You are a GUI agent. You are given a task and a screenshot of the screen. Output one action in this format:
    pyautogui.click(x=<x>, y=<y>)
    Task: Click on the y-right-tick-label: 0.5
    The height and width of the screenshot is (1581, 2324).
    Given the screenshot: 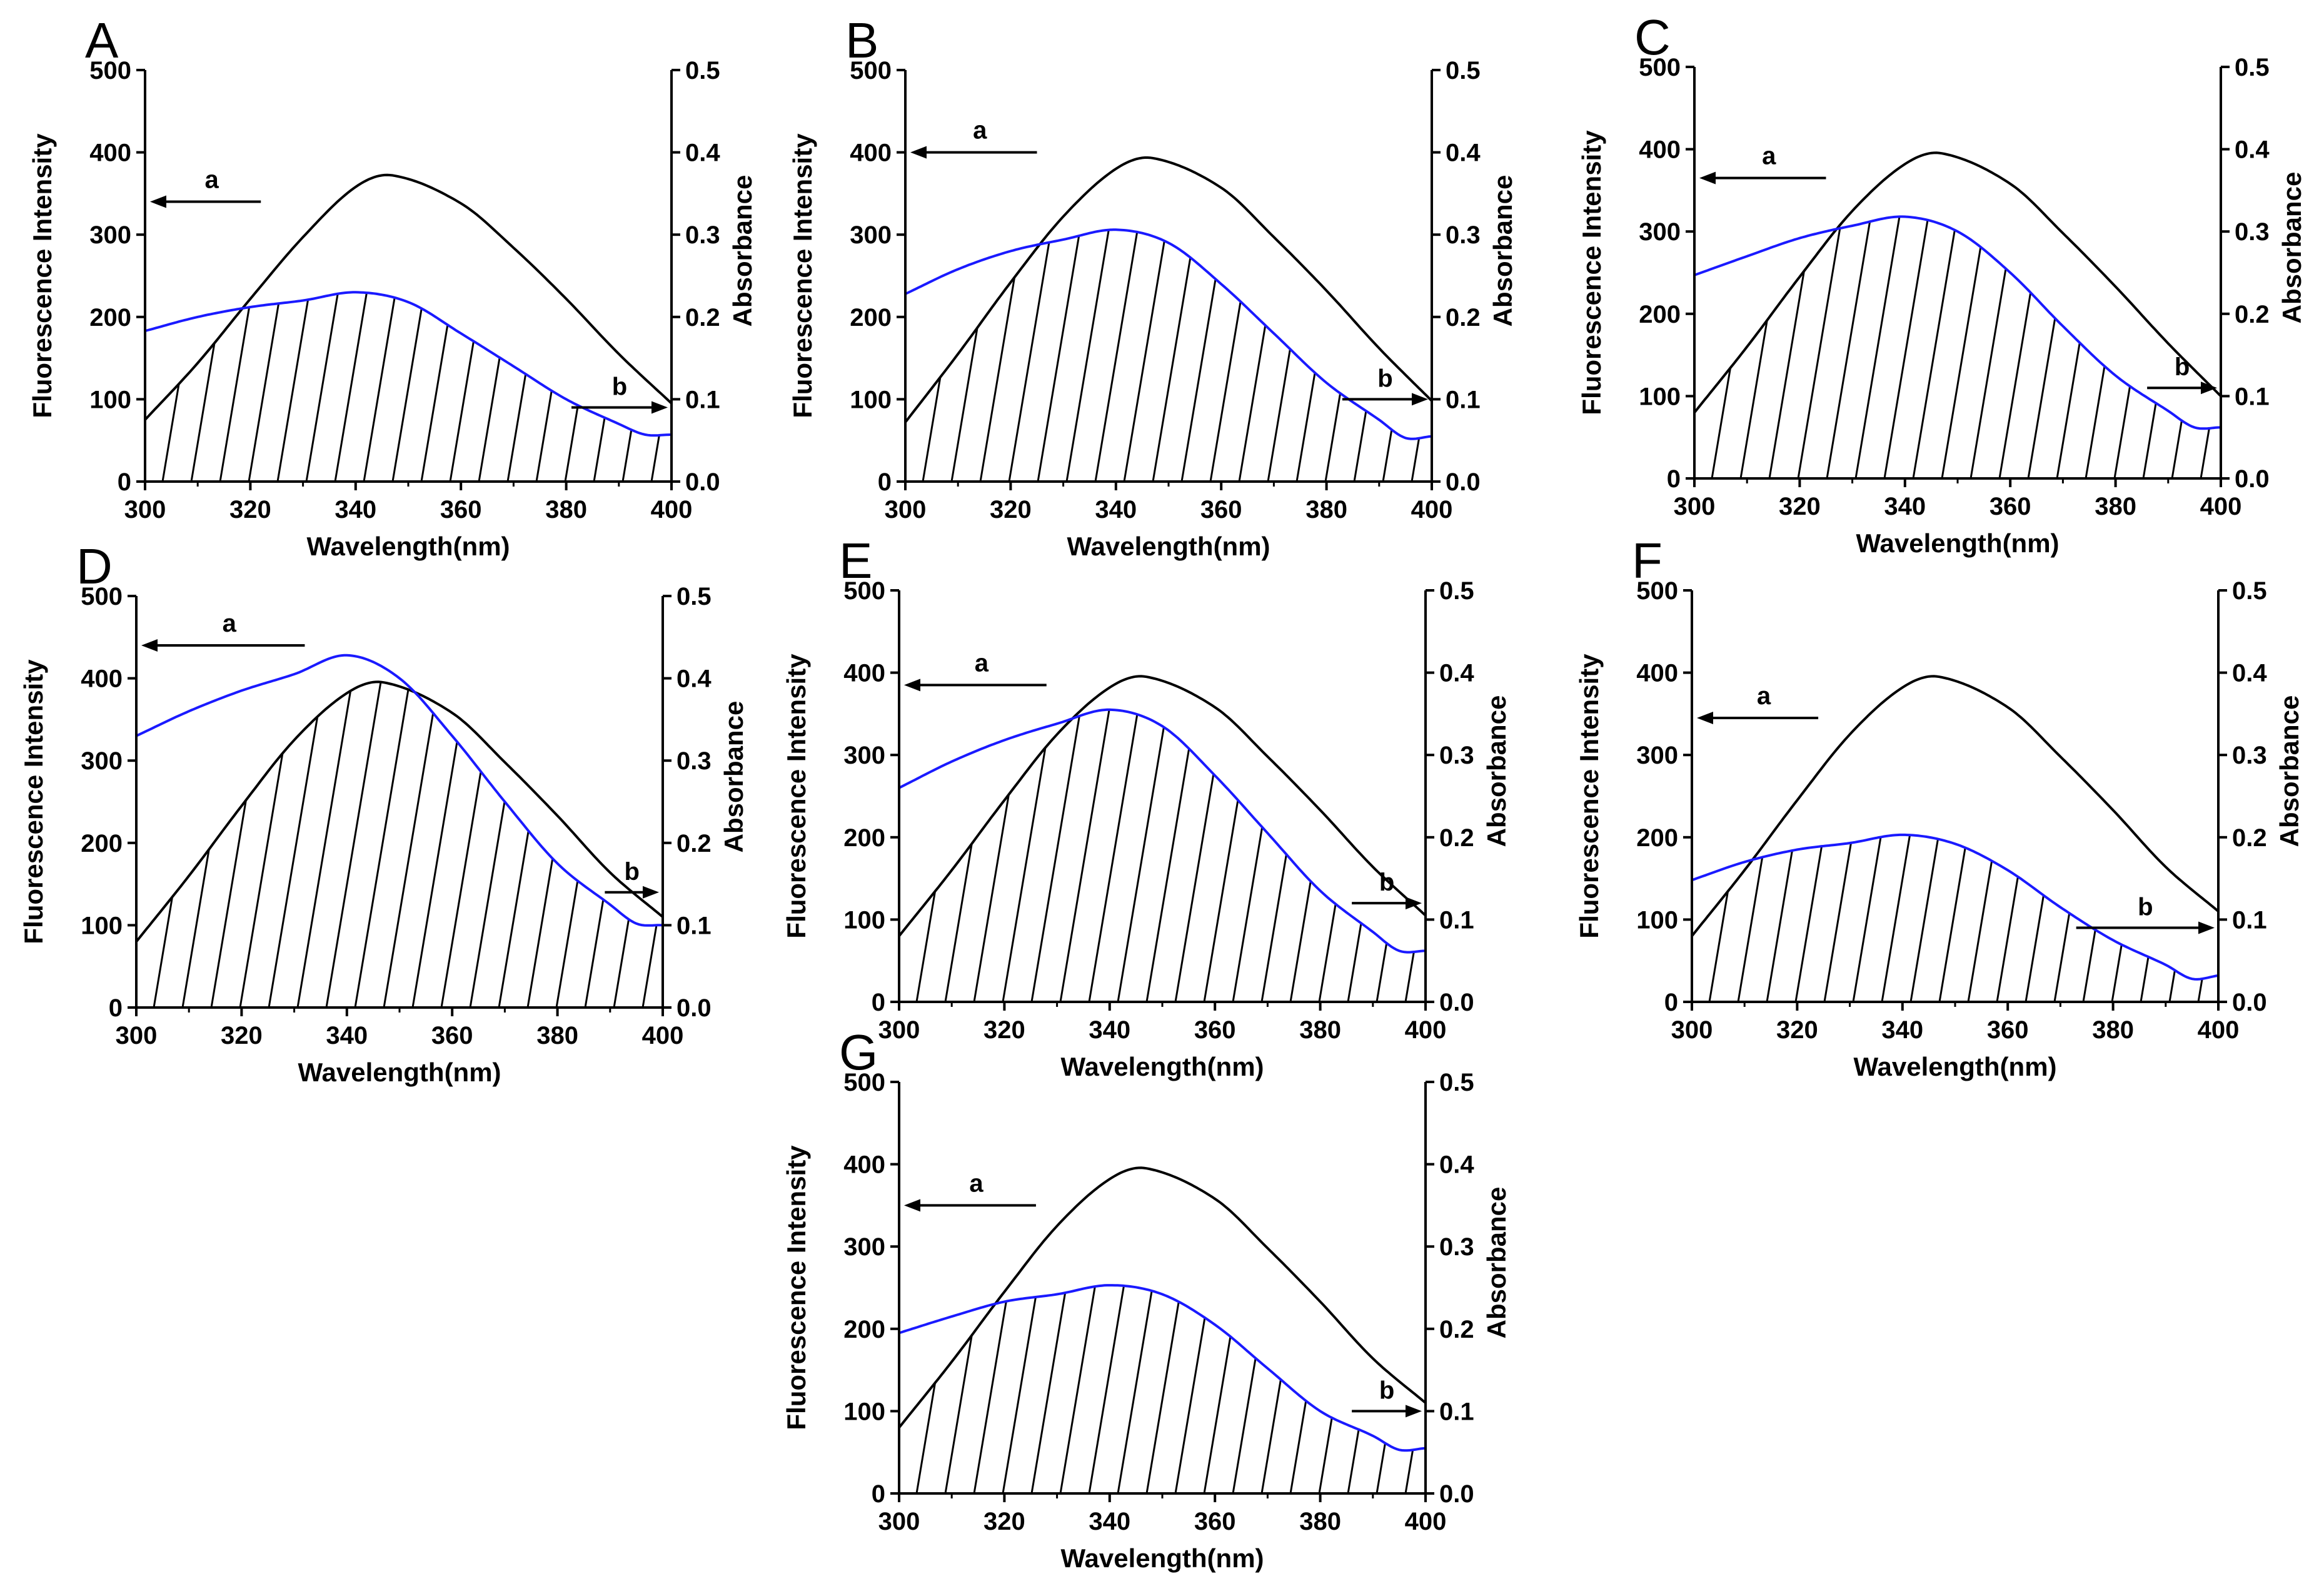 What is the action you would take?
    pyautogui.click(x=1463, y=70)
    